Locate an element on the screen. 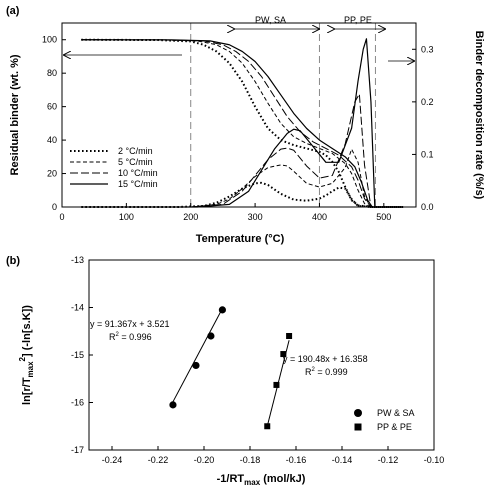 The height and width of the screenshot is (504, 489). fit-r2-pw-sa: R2 = 0.996 is located at coordinates (130, 337).